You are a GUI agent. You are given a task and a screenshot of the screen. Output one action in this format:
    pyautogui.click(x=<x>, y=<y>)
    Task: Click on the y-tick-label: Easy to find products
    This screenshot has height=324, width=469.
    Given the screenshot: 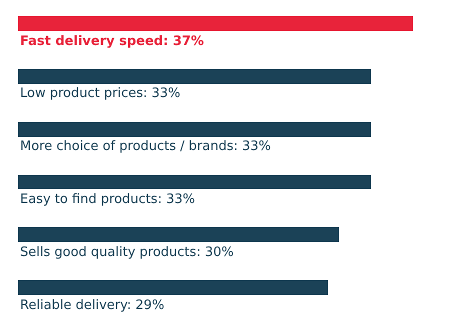 What is the action you would take?
    pyautogui.click(x=89, y=199)
    